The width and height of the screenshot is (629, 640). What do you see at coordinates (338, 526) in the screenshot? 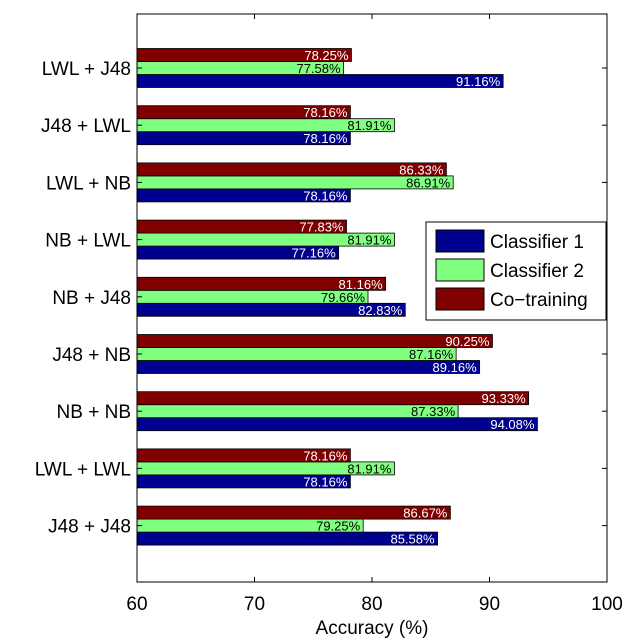
I see `data-label: 79.25%` at bounding box center [338, 526].